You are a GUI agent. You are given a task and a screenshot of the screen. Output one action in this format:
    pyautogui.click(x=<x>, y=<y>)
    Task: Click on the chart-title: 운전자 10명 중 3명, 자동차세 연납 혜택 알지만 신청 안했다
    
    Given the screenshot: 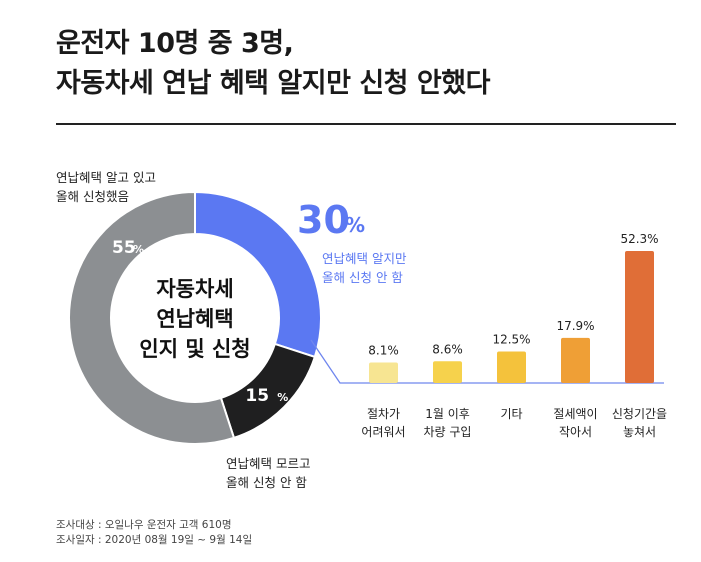 What is the action you would take?
    pyautogui.click(x=273, y=64)
    